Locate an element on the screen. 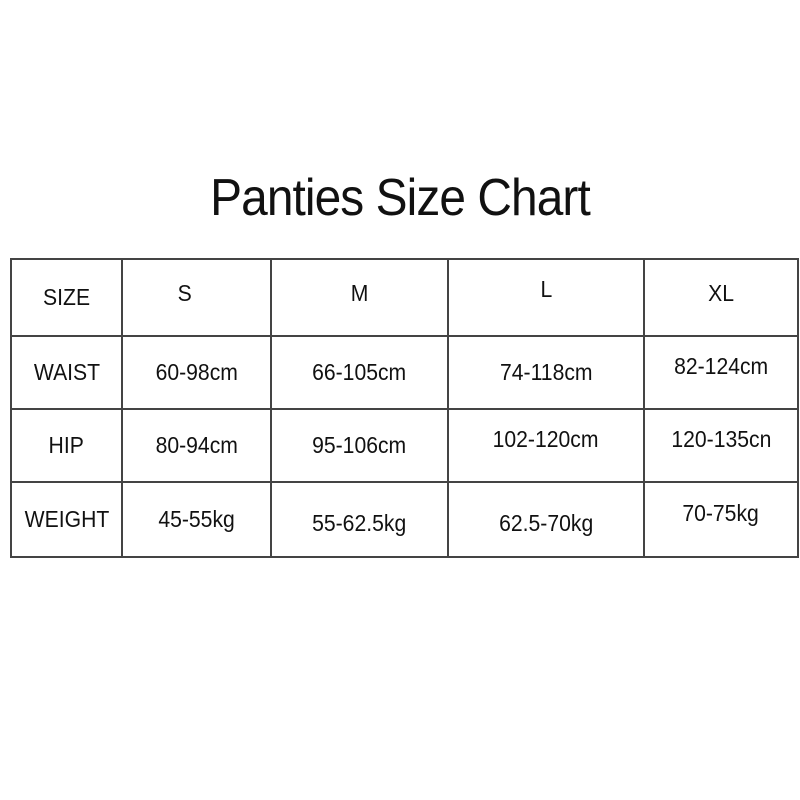  cell-value: 120-135cn is located at coordinates (720, 439).